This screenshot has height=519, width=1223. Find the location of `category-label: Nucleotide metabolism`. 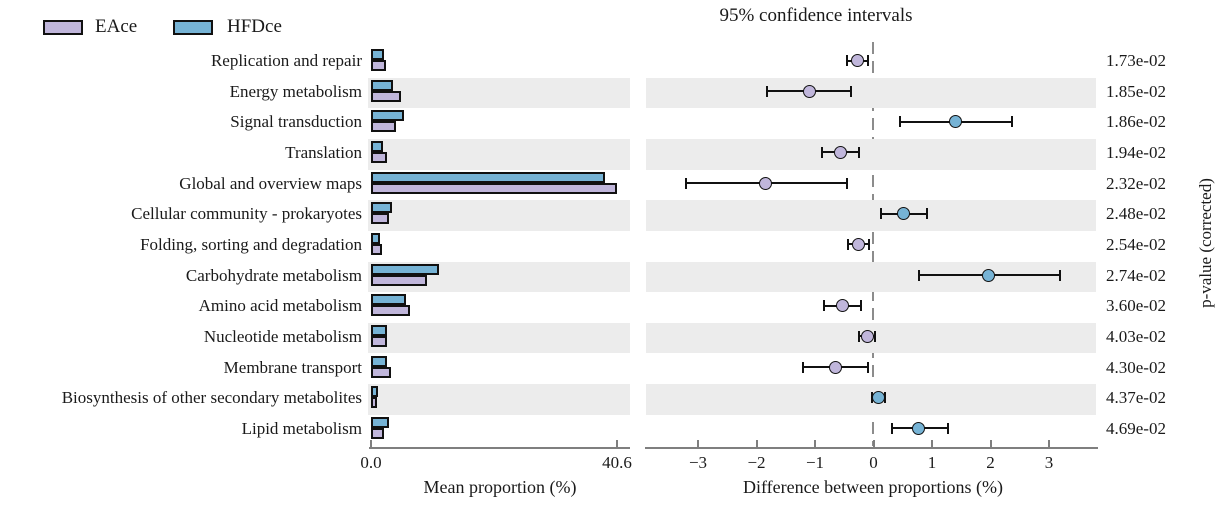

category-label: Nucleotide metabolism is located at coordinates (282, 336).